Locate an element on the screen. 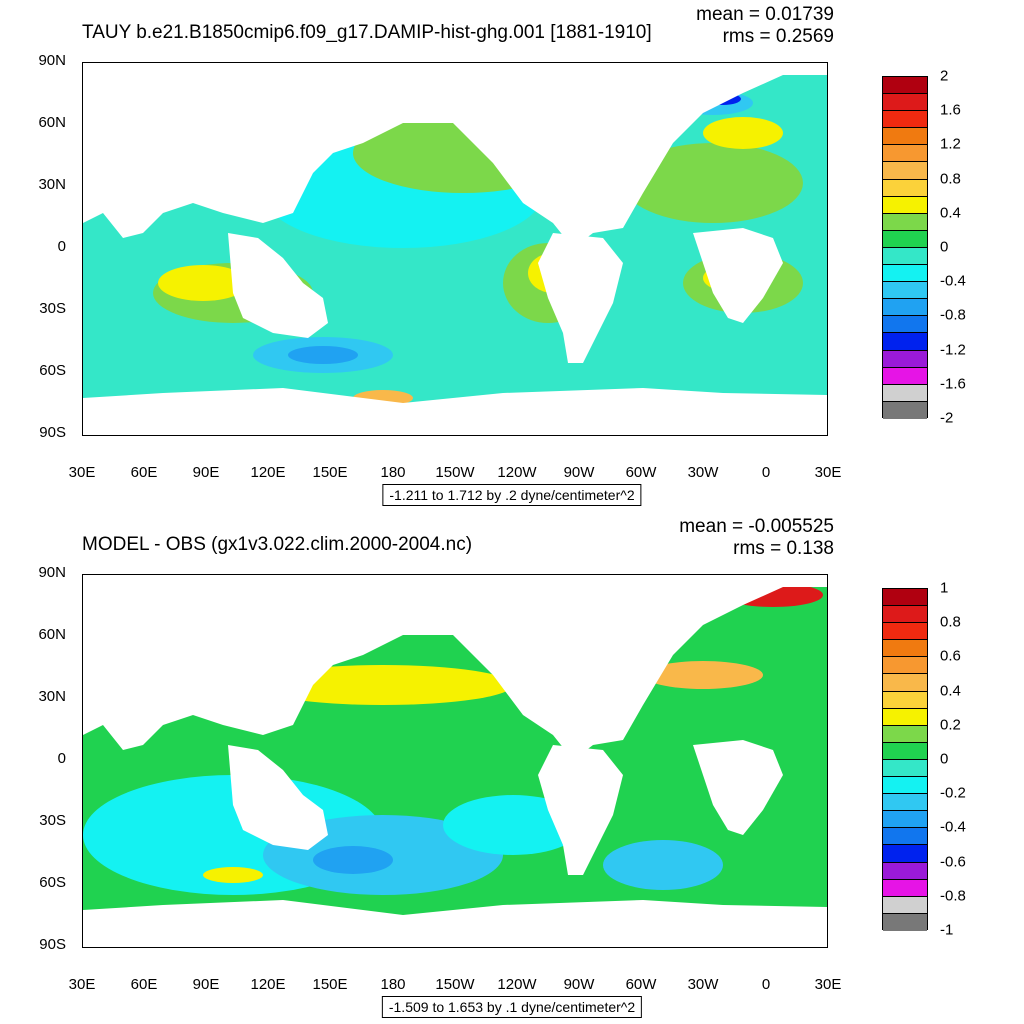  colorbar-label: -2 is located at coordinates (947, 418).